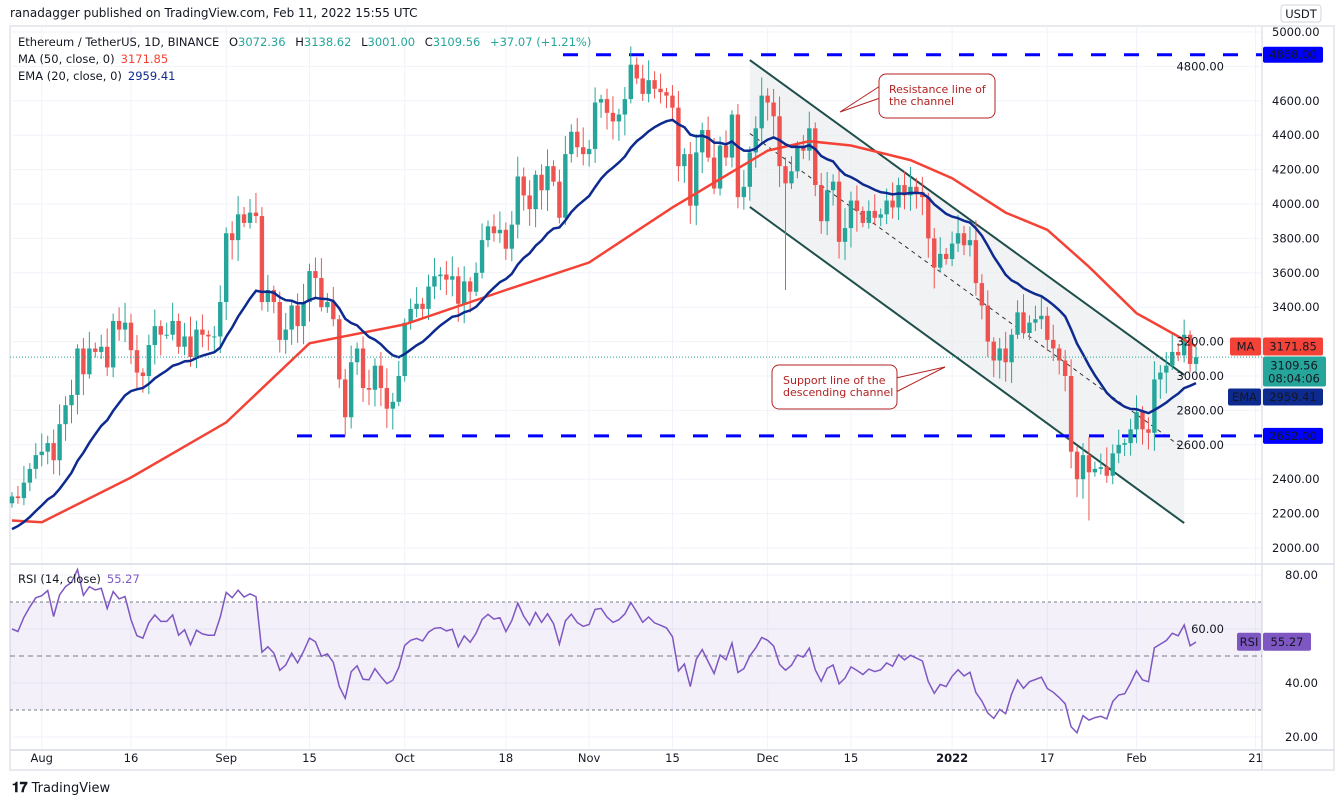  Describe the element at coordinates (61, 788) in the screenshot. I see `tradingview-logo: 𝟏𝟕 TradingView` at that location.